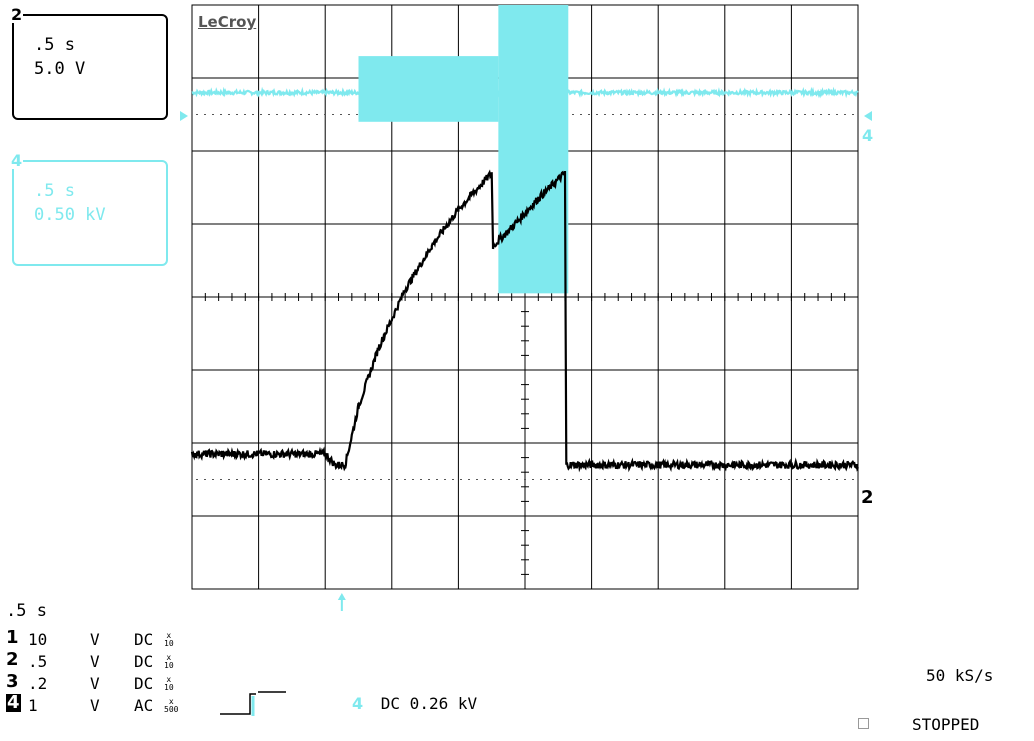 Image resolution: width=1034 pixels, height=741 pixels. What do you see at coordinates (238, 704) in the screenshot?
I see `trigger-slope-icon` at bounding box center [238, 704].